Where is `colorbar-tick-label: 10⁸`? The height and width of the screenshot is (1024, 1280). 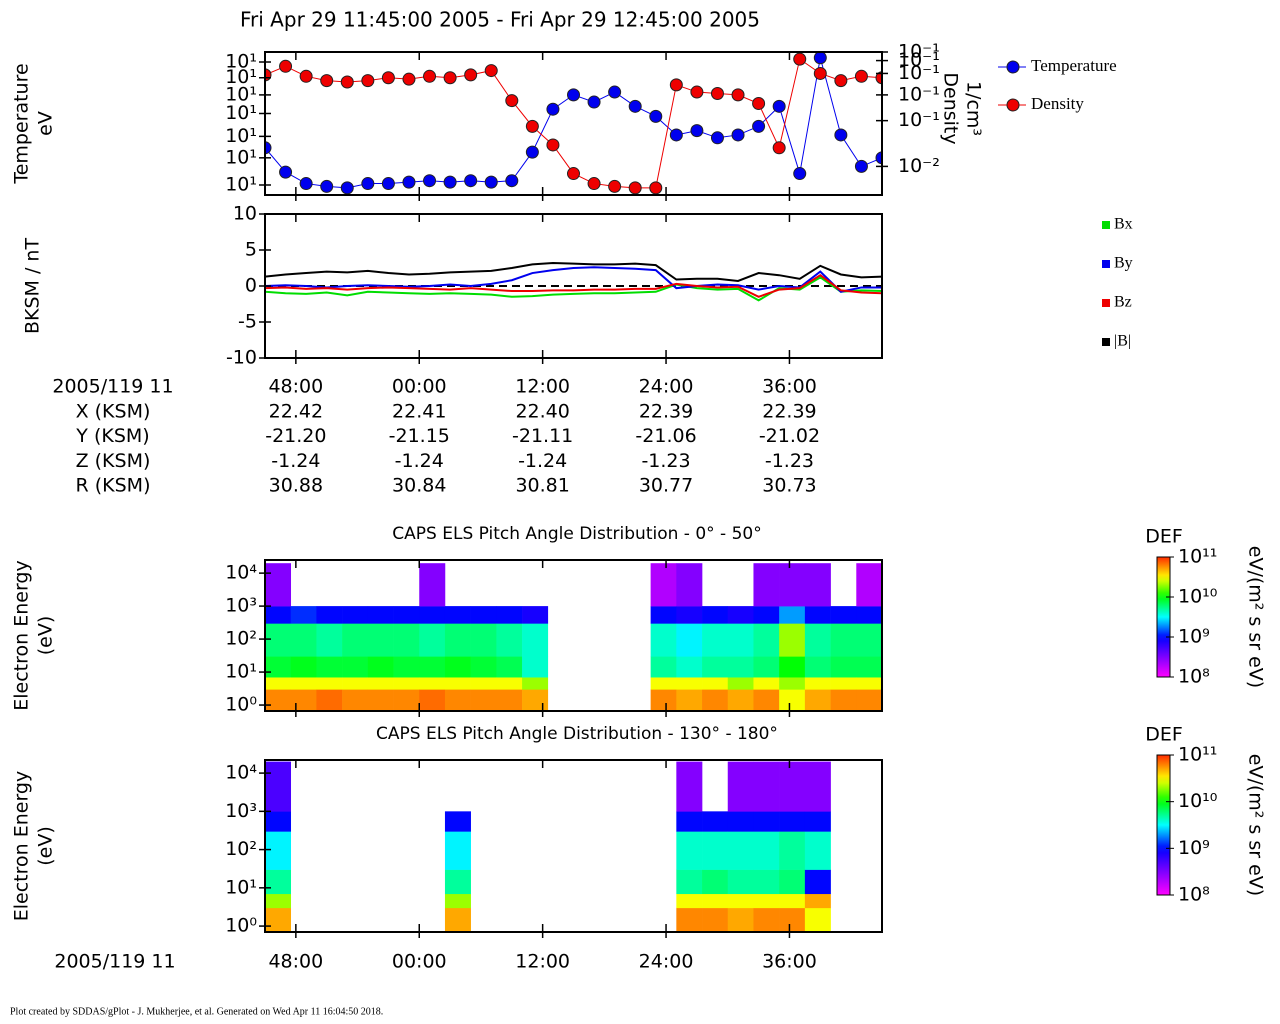 colorbar-tick-label: 10⁸ is located at coordinates (1194, 895).